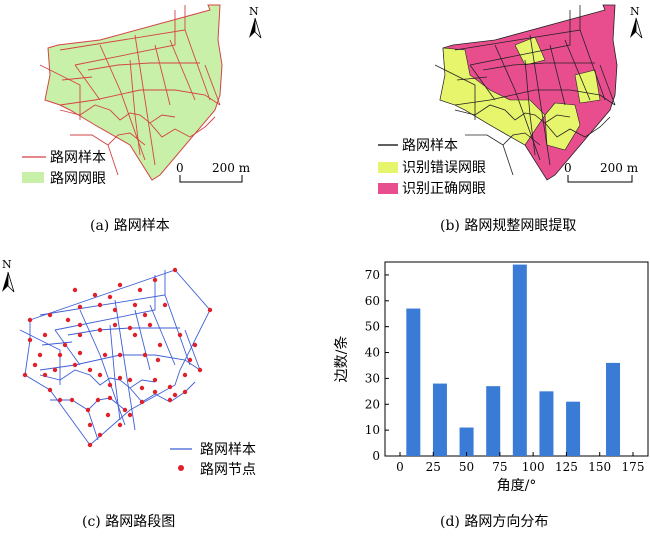  I want to click on caption-a: (a) 路网样本, so click(130, 226).